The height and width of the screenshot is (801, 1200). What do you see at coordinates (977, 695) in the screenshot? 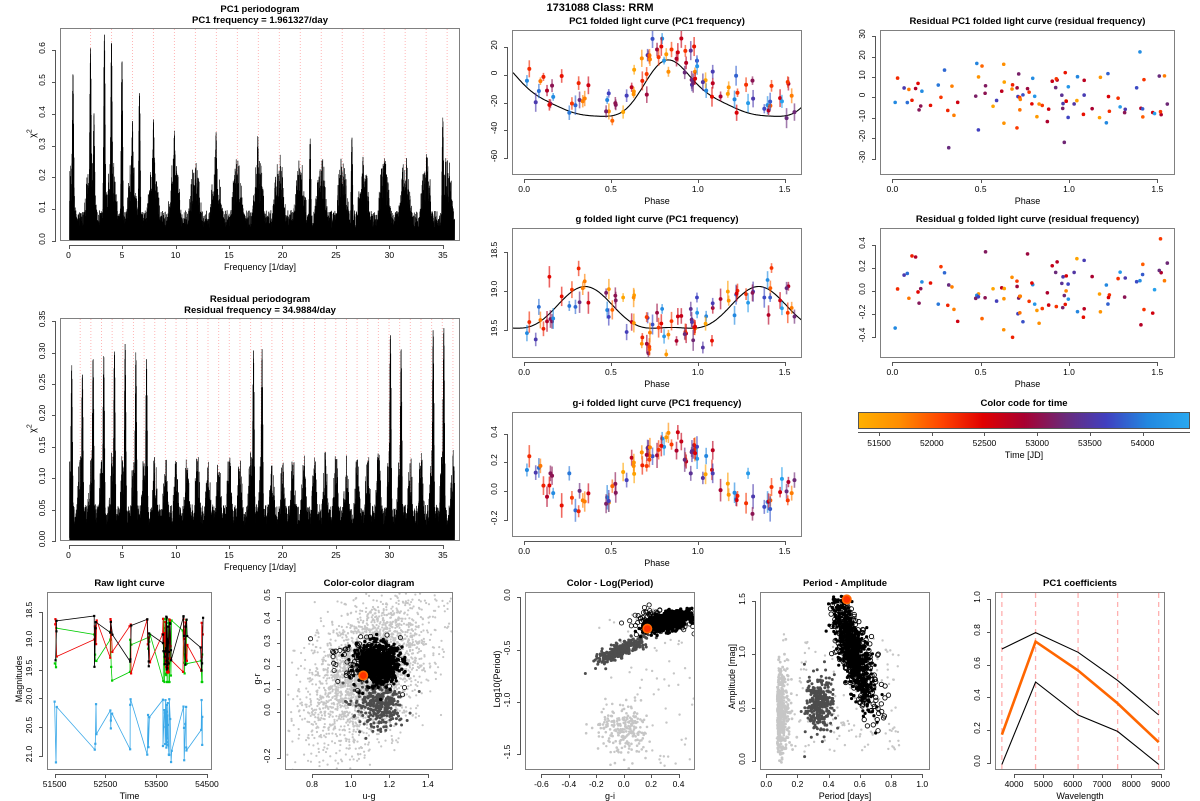
I see `pc1-coefficients-y-ticklabel: 0.4` at bounding box center [977, 695].